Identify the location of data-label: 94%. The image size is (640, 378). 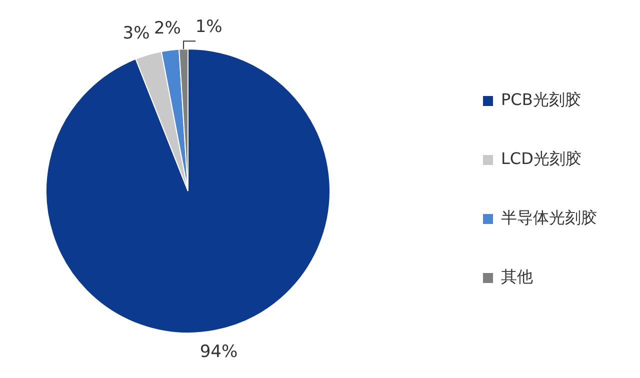
(219, 352).